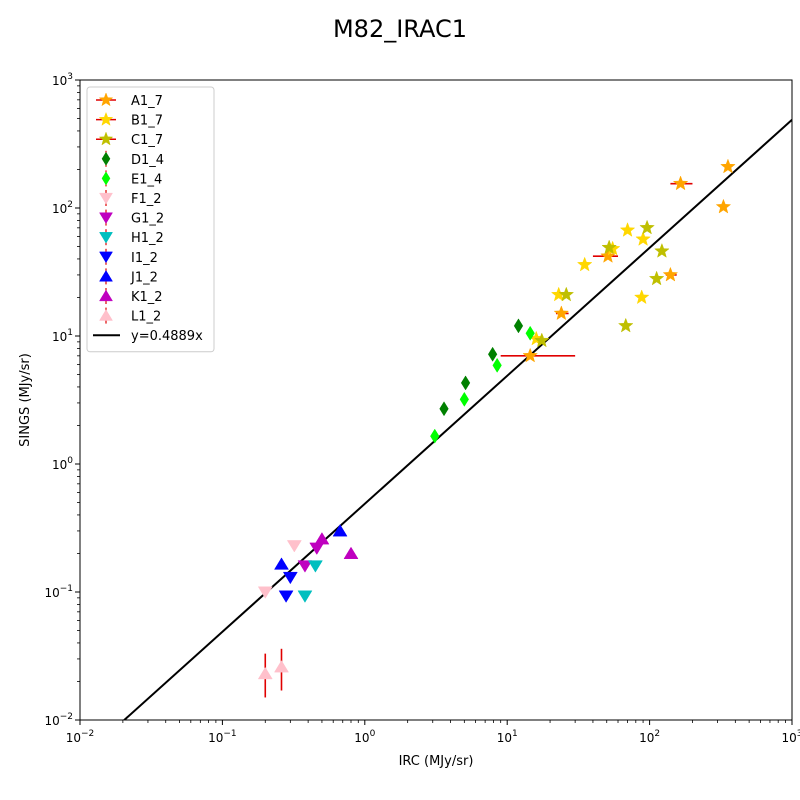  I want to click on legend-label-H1_2: H1_2, so click(147, 238).